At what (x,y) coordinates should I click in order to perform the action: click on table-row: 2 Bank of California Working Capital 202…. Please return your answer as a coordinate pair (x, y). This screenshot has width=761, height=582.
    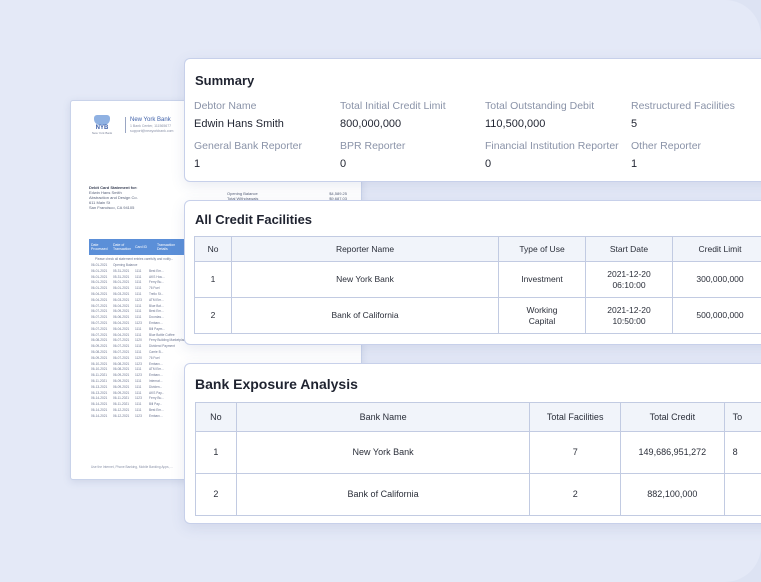
    Looking at the image, I should click on (477, 315).